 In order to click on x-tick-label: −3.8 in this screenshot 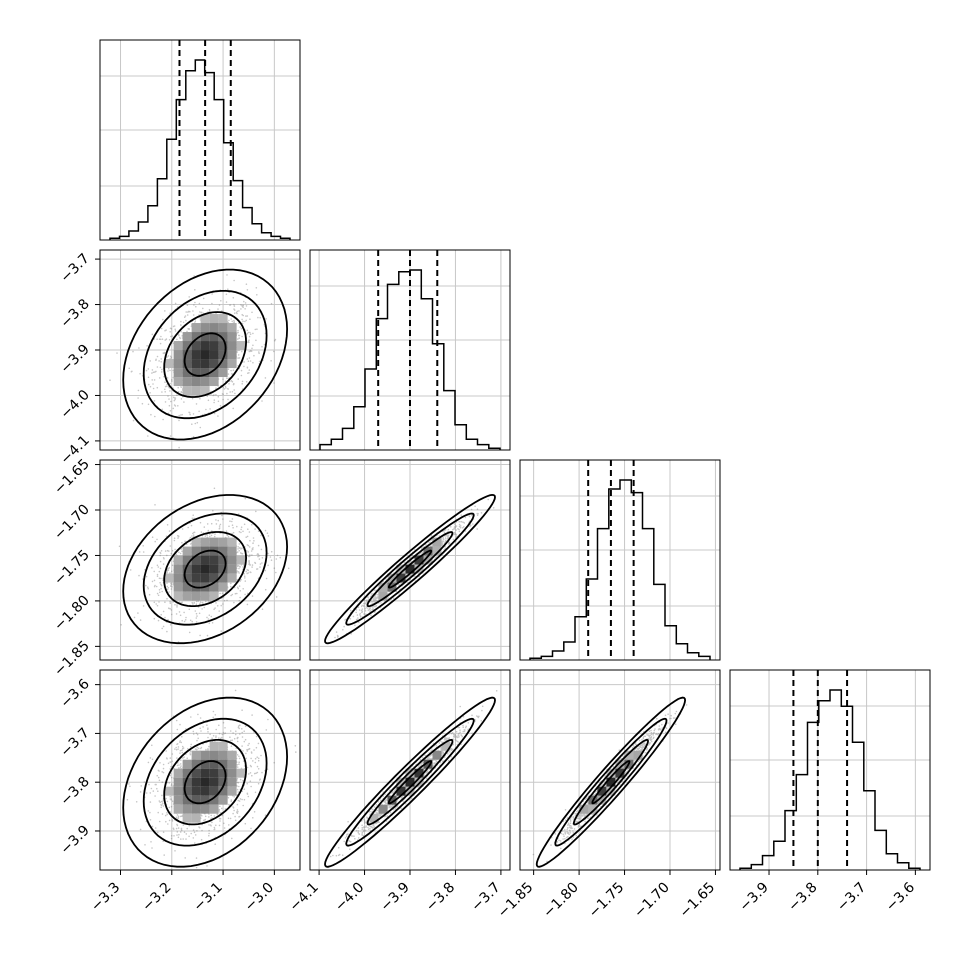, I will do `click(440, 897)`.